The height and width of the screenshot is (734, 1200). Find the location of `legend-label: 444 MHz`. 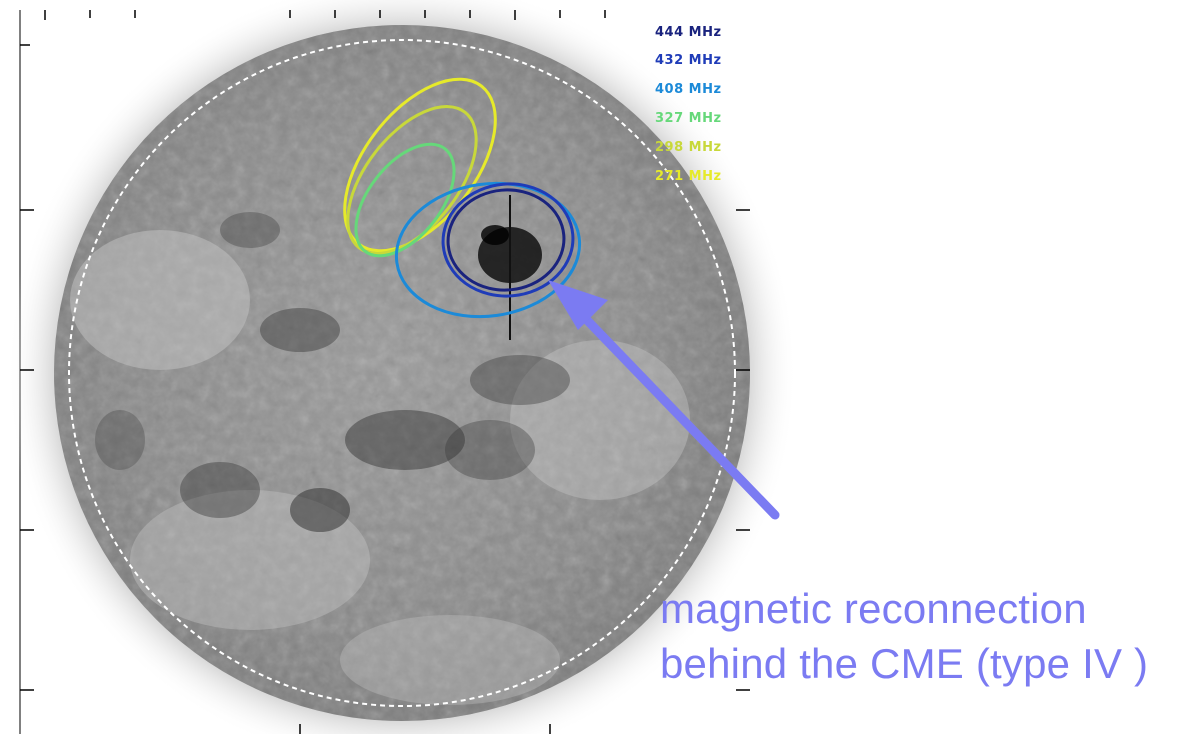

legend-label: 444 MHz is located at coordinates (688, 32).